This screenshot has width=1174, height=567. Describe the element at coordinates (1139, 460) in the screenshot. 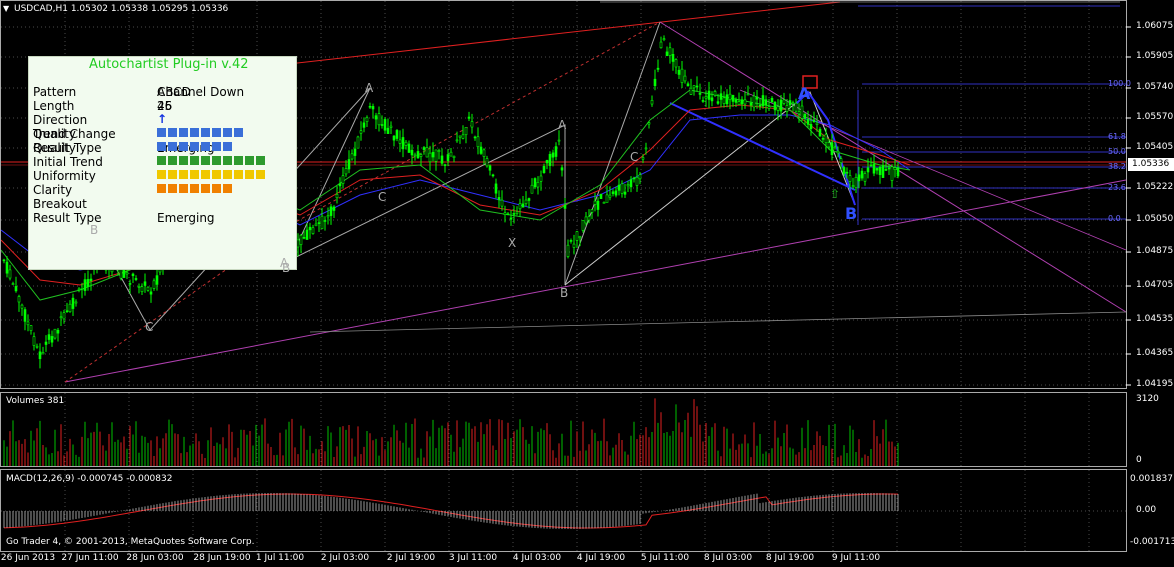

I see `volumes-min: 0` at that location.